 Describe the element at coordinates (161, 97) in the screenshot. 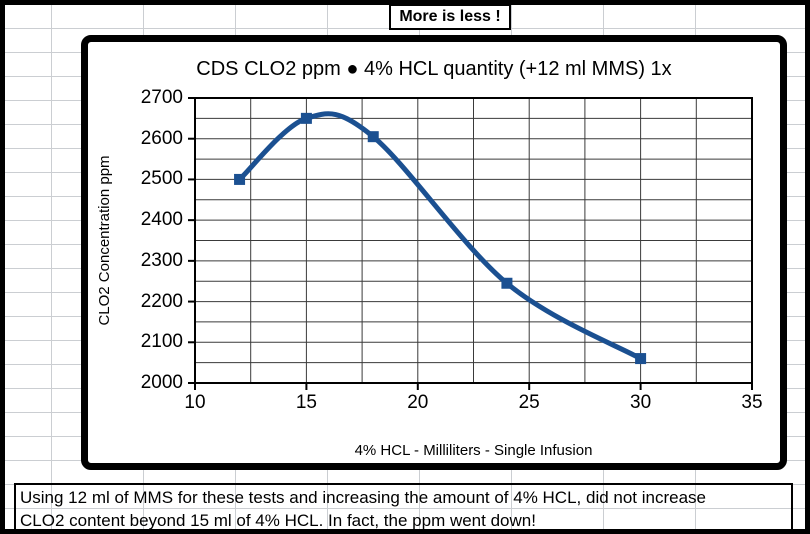

I see `y-tick-label: 2700` at that location.